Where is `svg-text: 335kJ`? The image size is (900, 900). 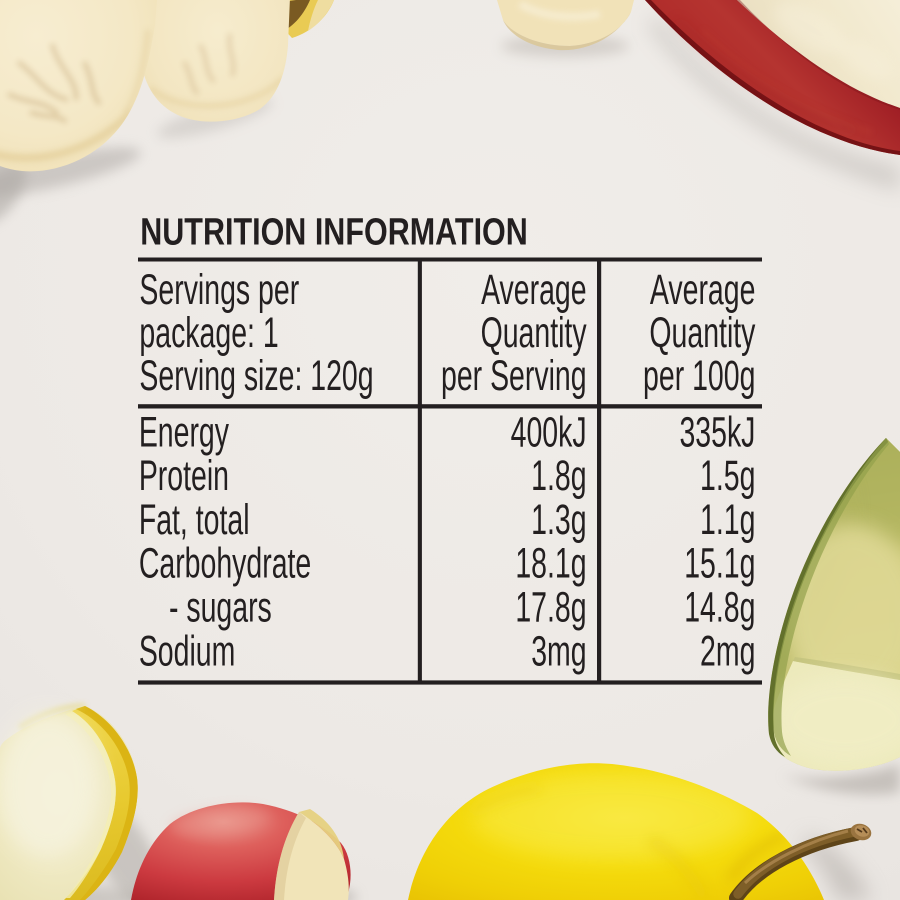 svg-text: 335kJ is located at coordinates (717, 432).